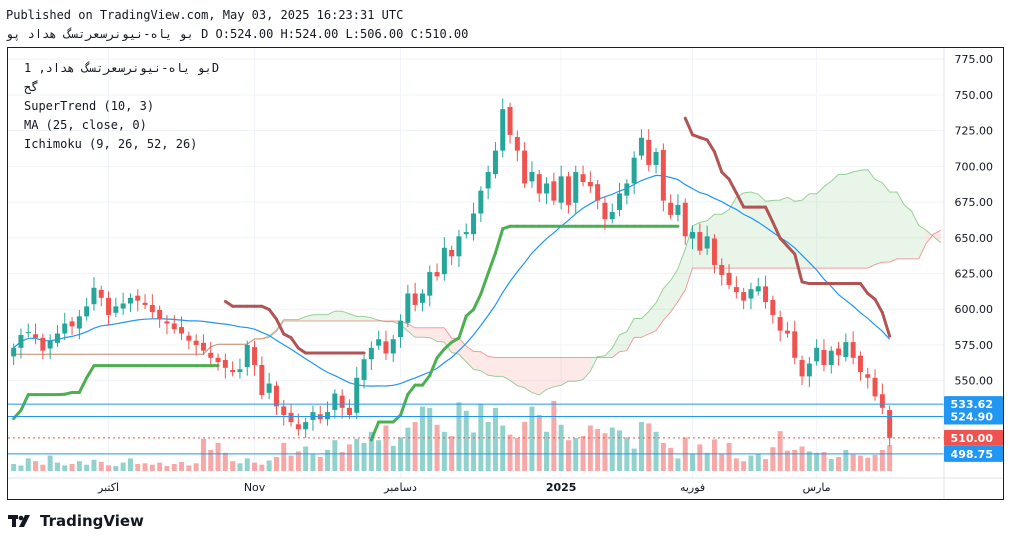 This screenshot has height=541, width=1012. Describe the element at coordinates (85, 125) in the screenshot. I see `legend-ma: MA (25, close, 0)` at that location.